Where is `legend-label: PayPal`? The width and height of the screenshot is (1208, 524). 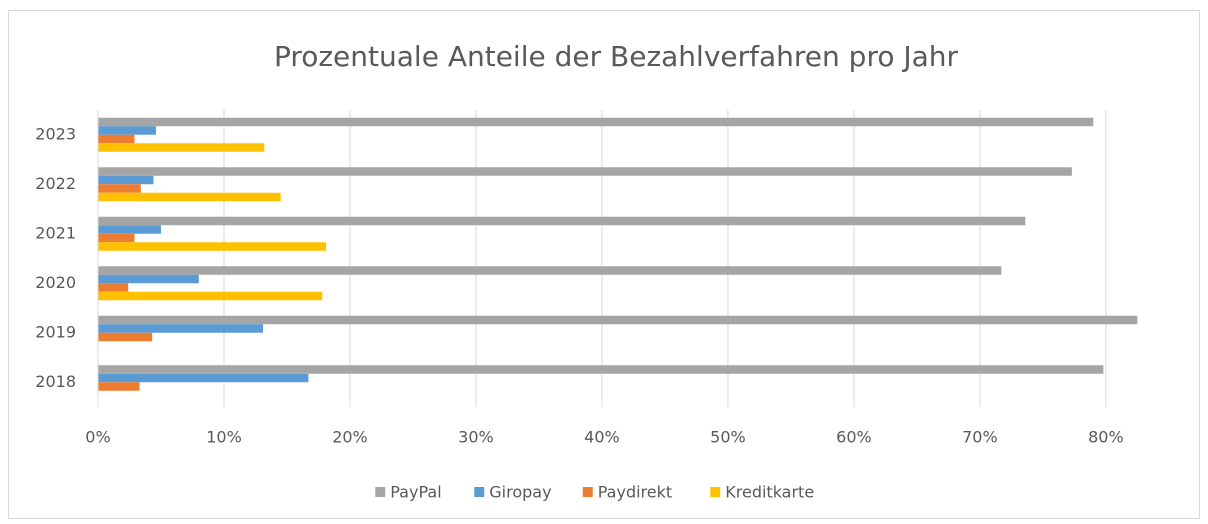
legend-label: PayPal is located at coordinates (415, 492).